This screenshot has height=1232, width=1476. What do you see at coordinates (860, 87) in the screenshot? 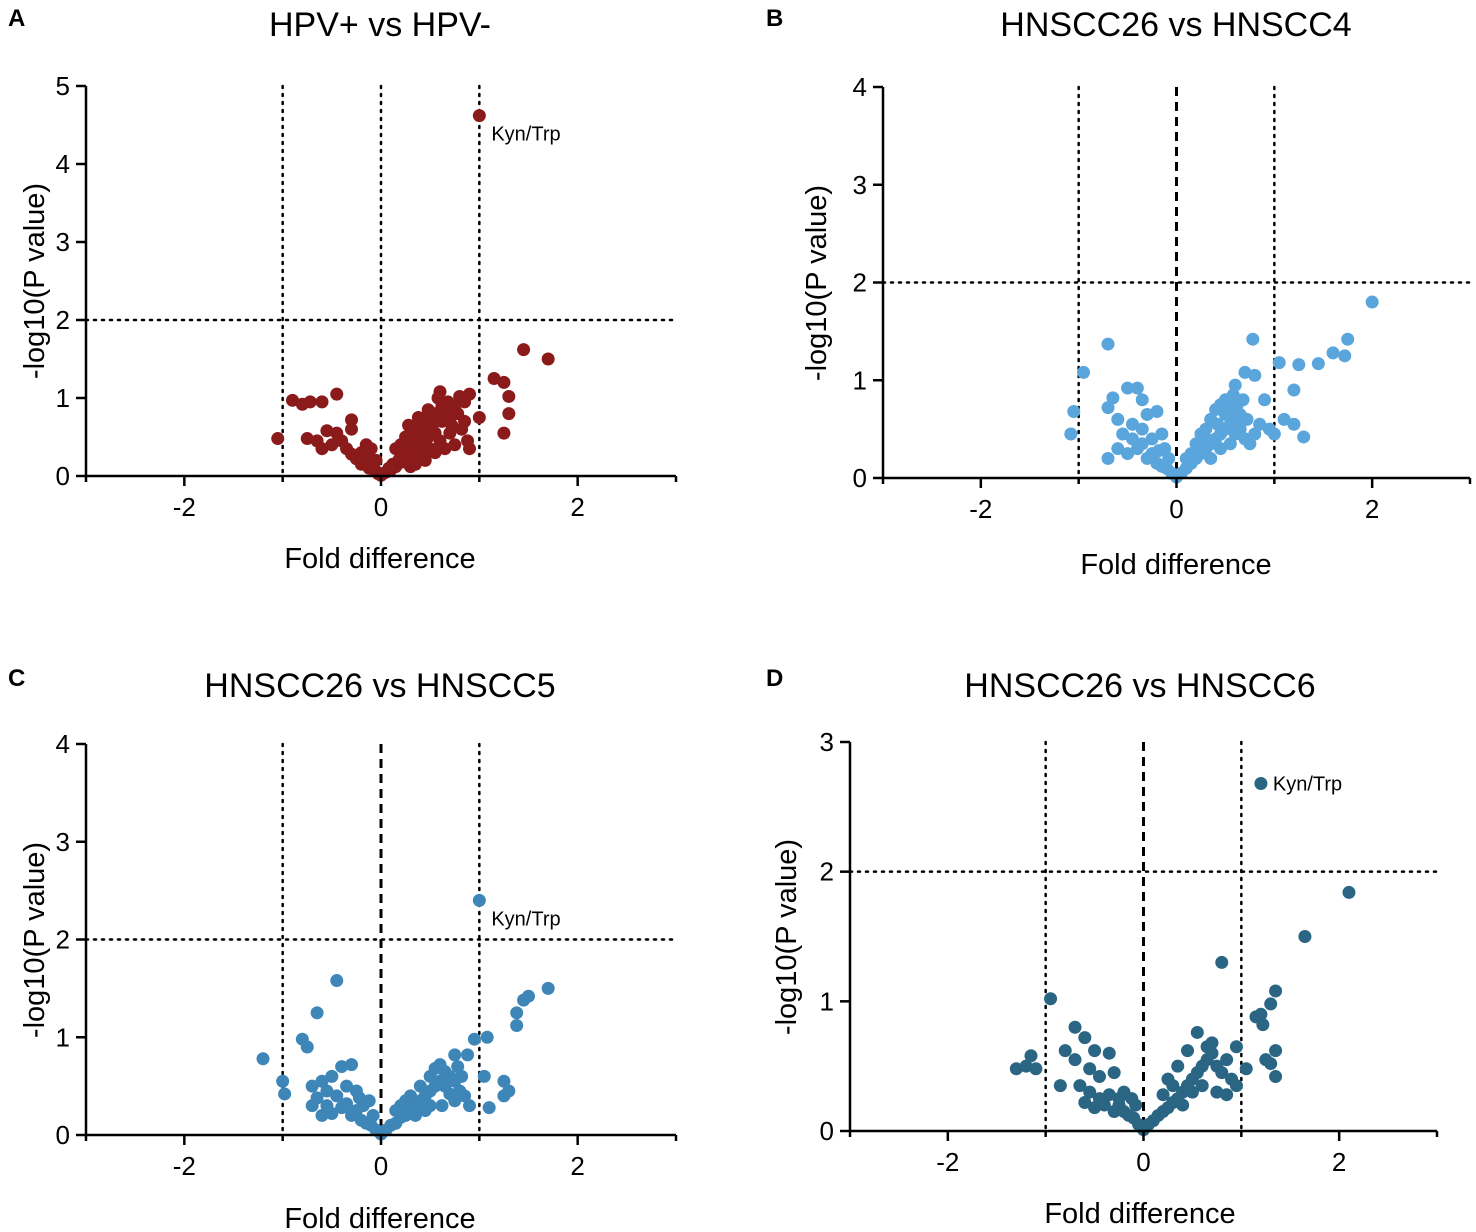
I see `y-tick-label: 4` at bounding box center [860, 87].